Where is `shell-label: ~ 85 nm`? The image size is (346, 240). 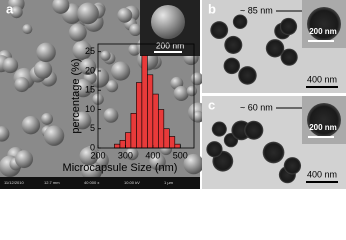
shell-label: ~ 85 nm is located at coordinates (256, 10).